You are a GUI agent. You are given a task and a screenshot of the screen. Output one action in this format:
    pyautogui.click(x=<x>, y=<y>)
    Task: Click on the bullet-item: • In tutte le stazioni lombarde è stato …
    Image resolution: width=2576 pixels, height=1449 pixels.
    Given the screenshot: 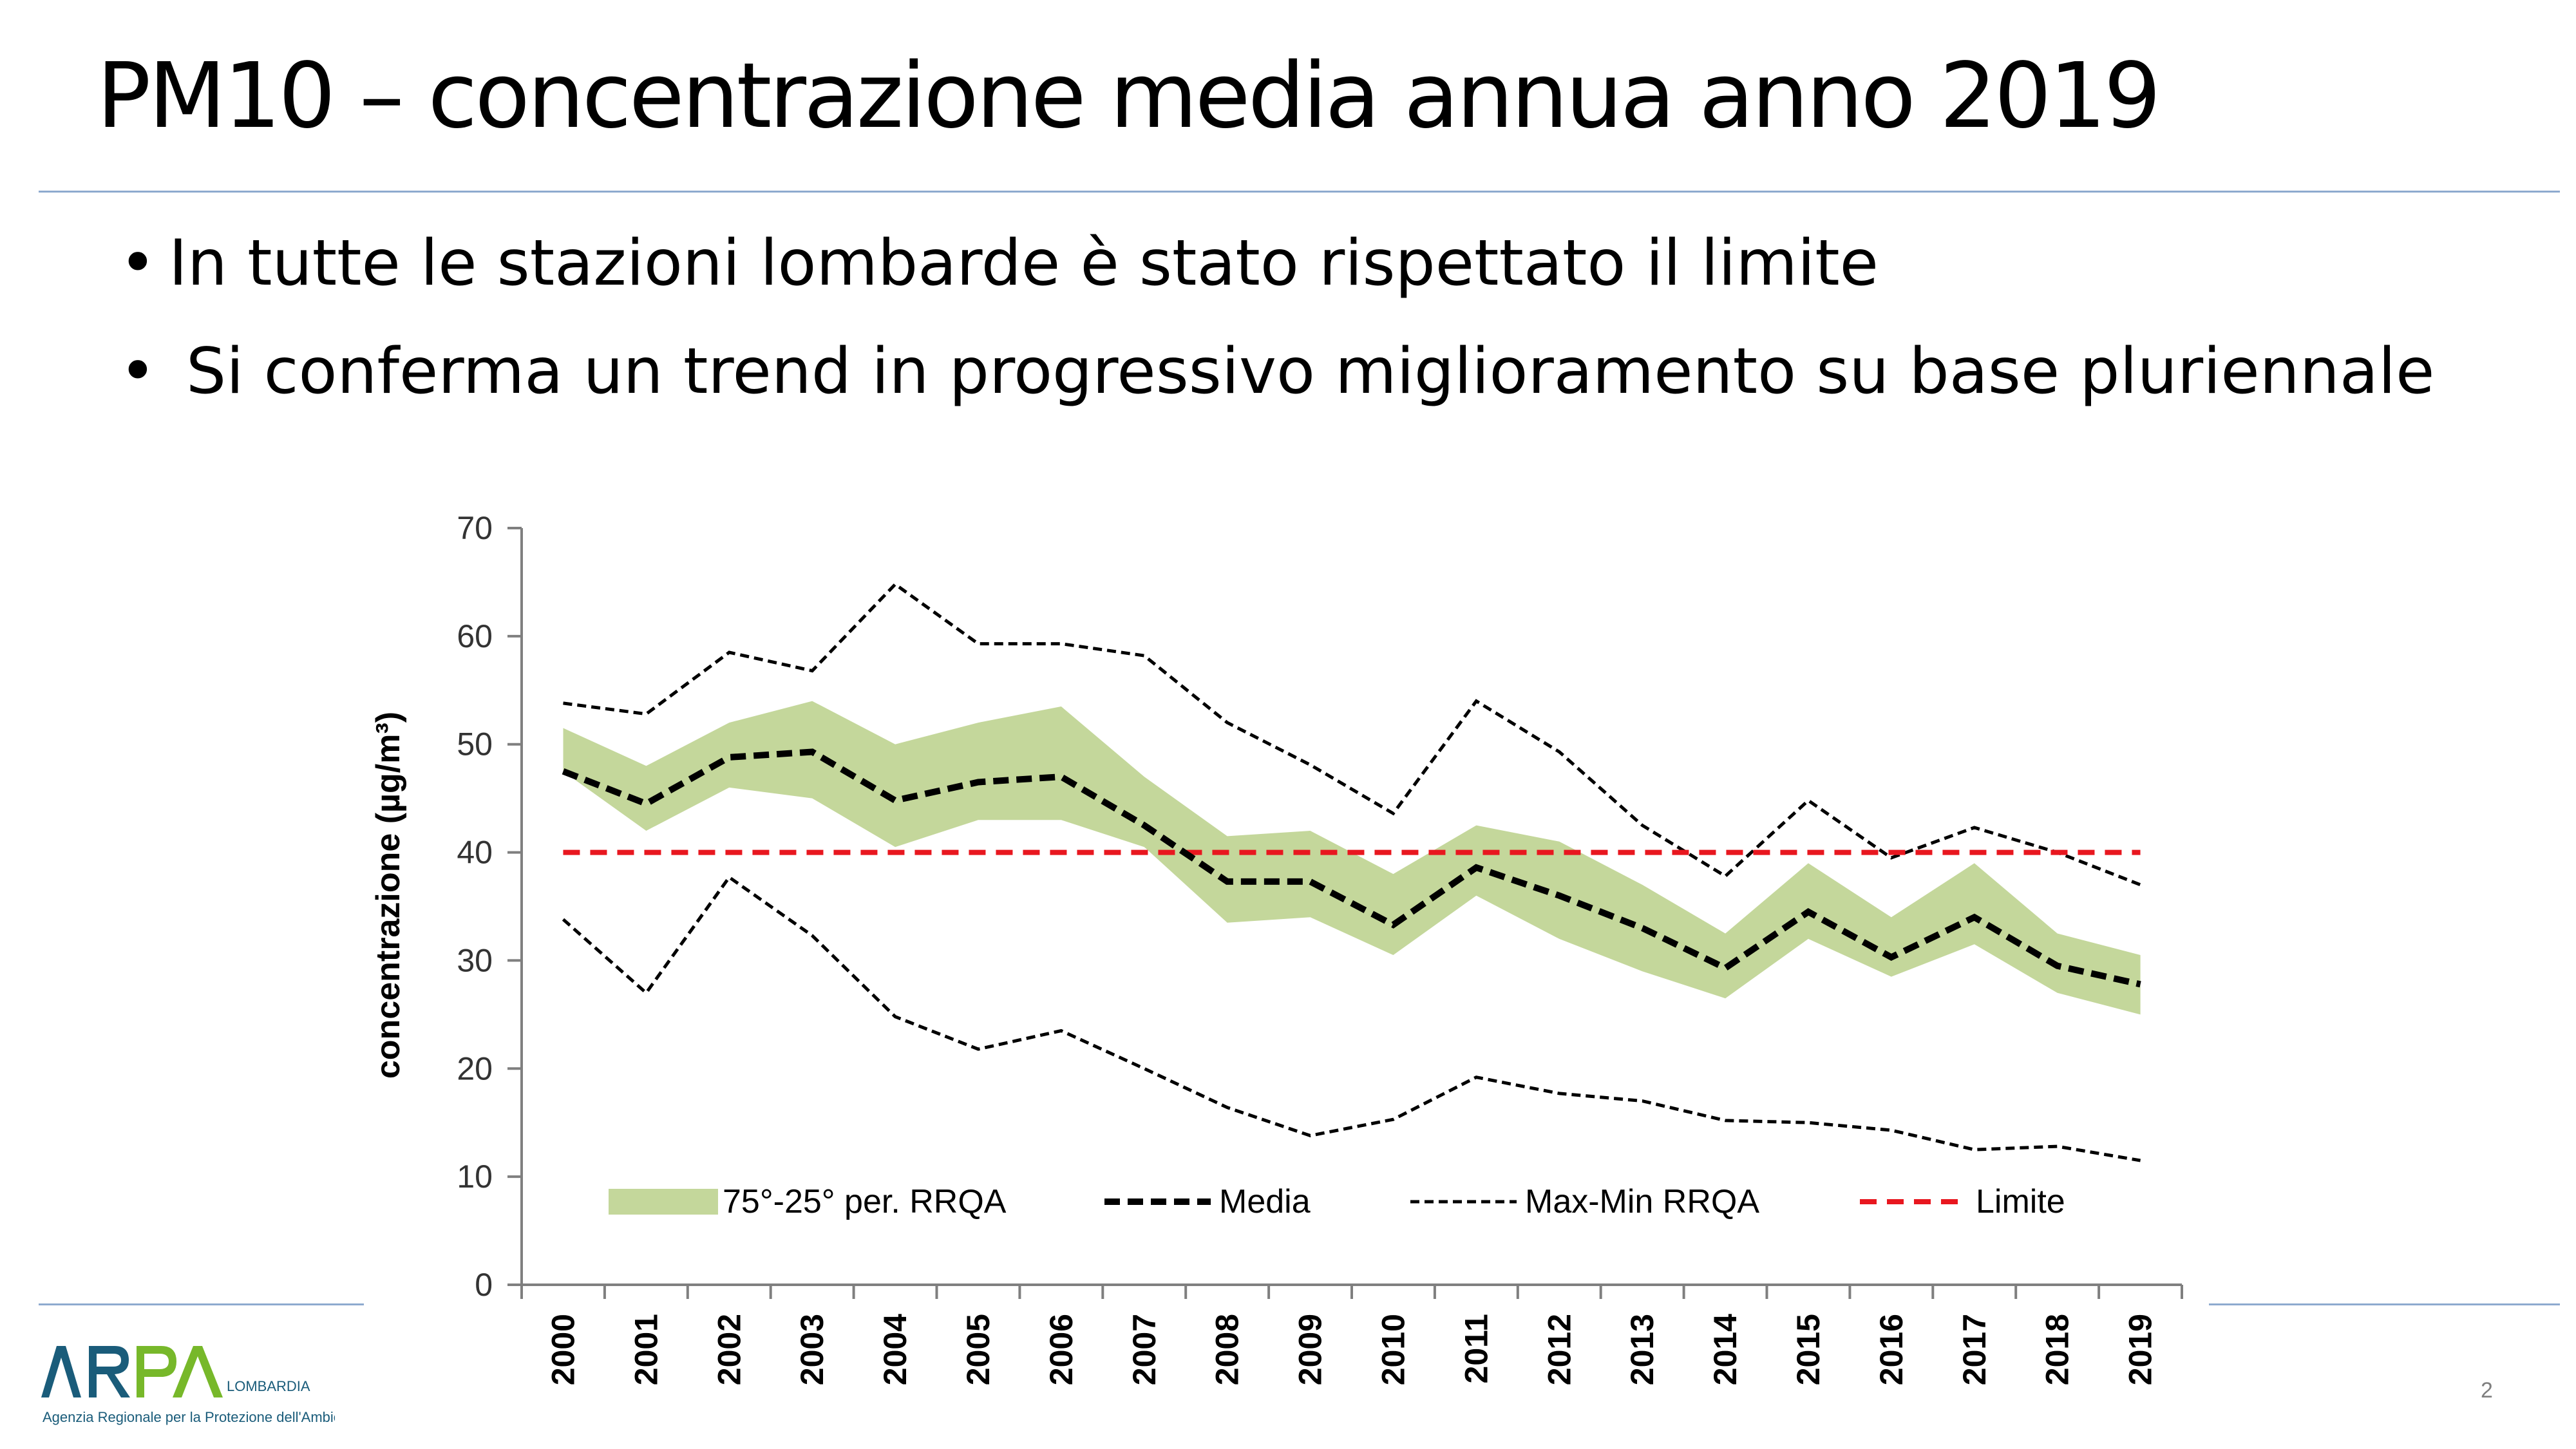 What is the action you would take?
    pyautogui.click(x=1276, y=263)
    